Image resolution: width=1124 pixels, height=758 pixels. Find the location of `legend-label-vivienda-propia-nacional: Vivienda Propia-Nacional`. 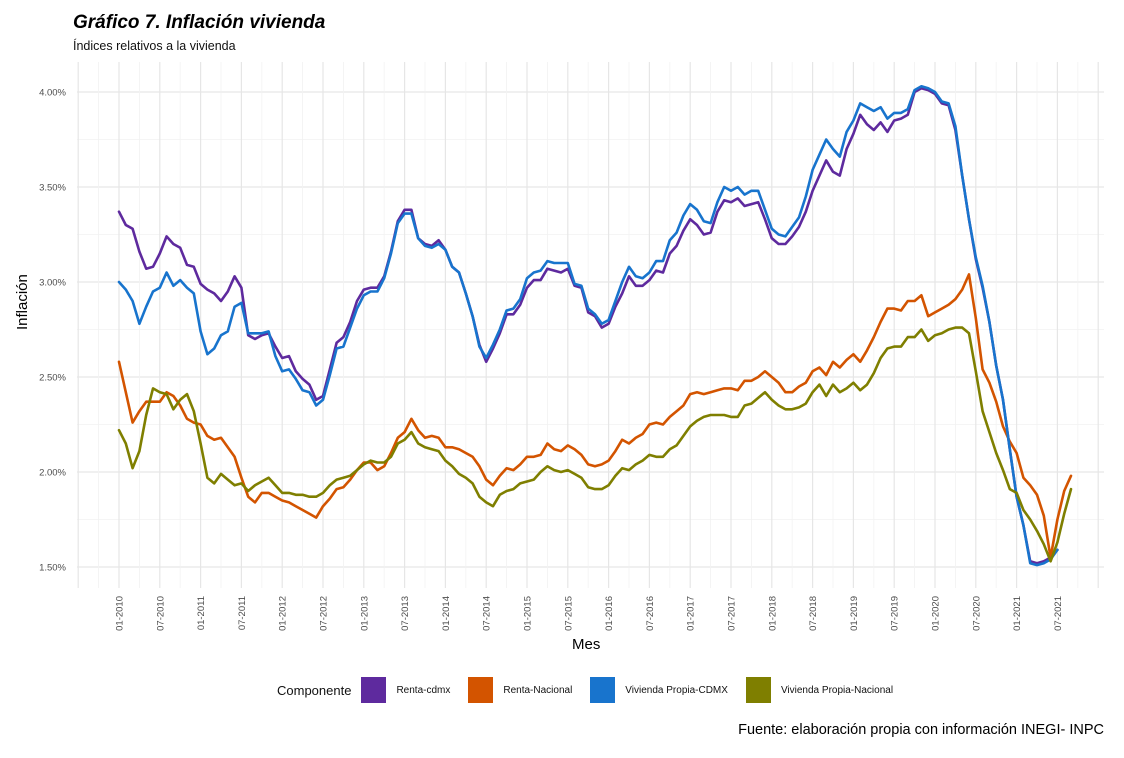

legend-label-vivienda-propia-nacional: Vivienda Propia-Nacional is located at coordinates (837, 690).